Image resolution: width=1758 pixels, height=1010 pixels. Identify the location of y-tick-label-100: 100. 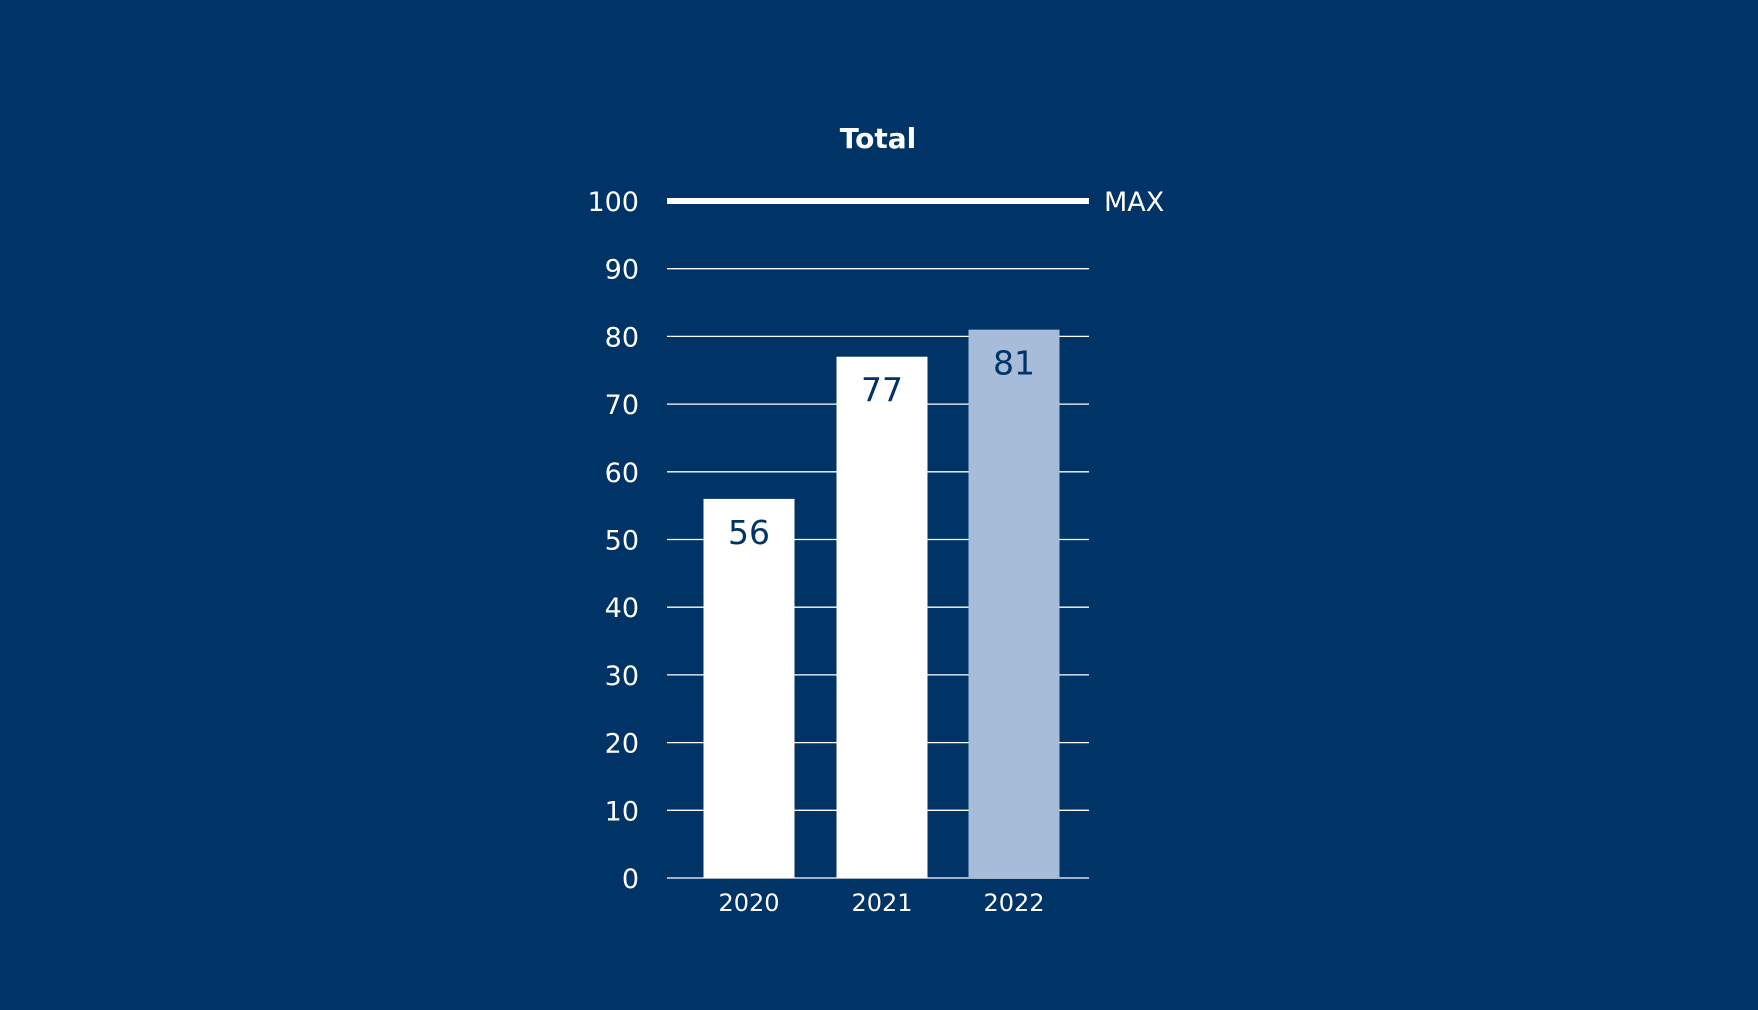
(613, 202).